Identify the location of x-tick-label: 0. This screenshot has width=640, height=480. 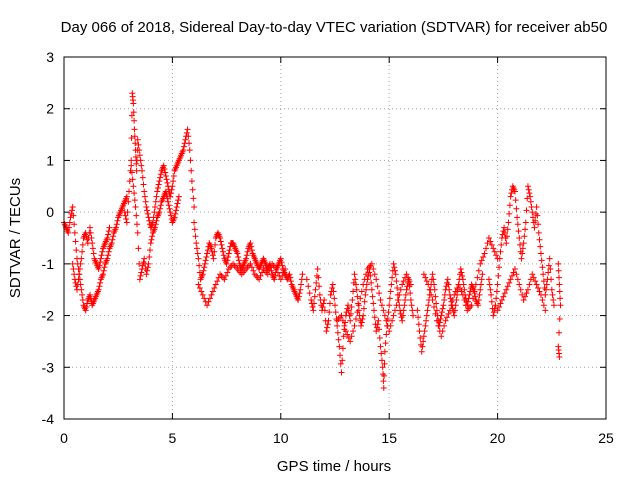
(64, 438).